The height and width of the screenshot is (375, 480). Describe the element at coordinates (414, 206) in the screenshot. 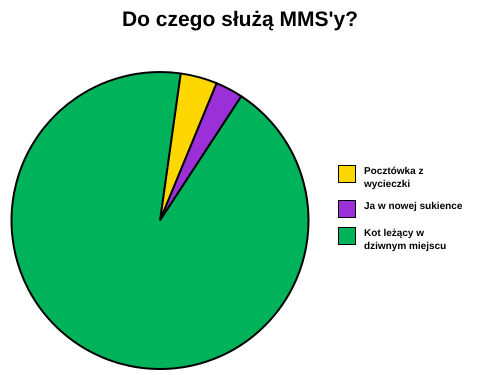

I see `legend-label: Ja w nowej sukience` at that location.